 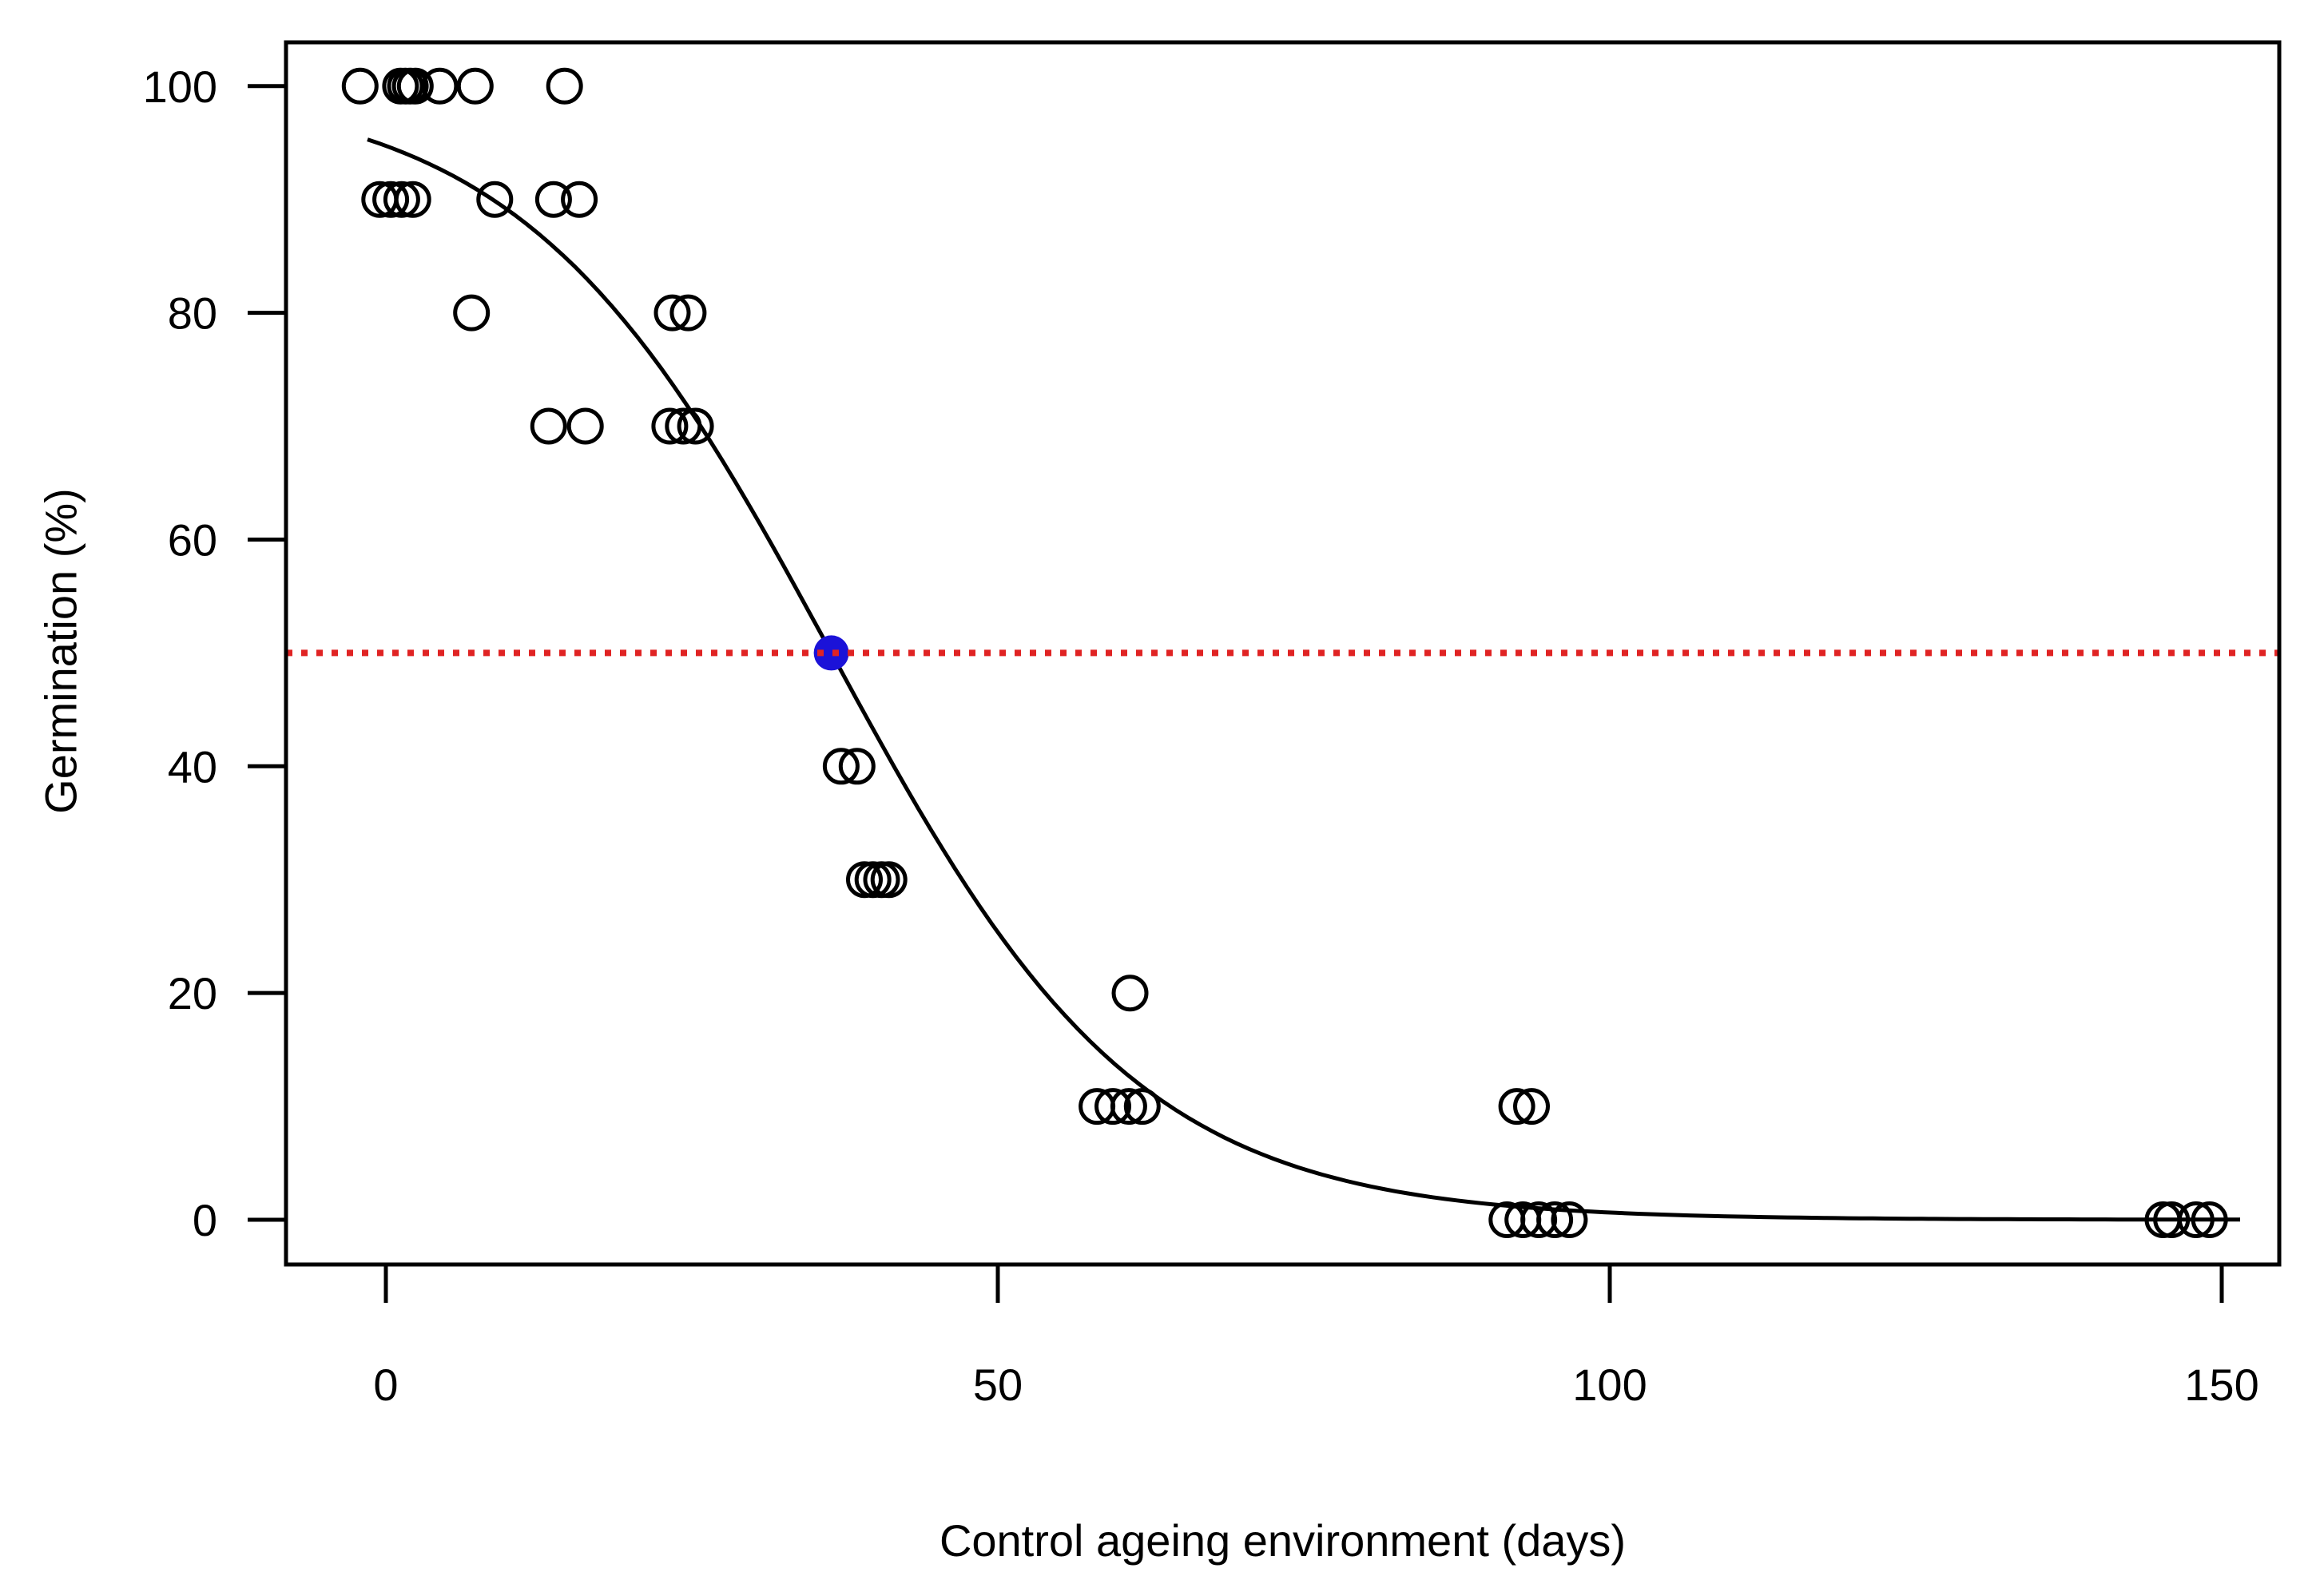 I want to click on x-axis-title: Control ageing environment (days), so click(x=1162, y=1541).